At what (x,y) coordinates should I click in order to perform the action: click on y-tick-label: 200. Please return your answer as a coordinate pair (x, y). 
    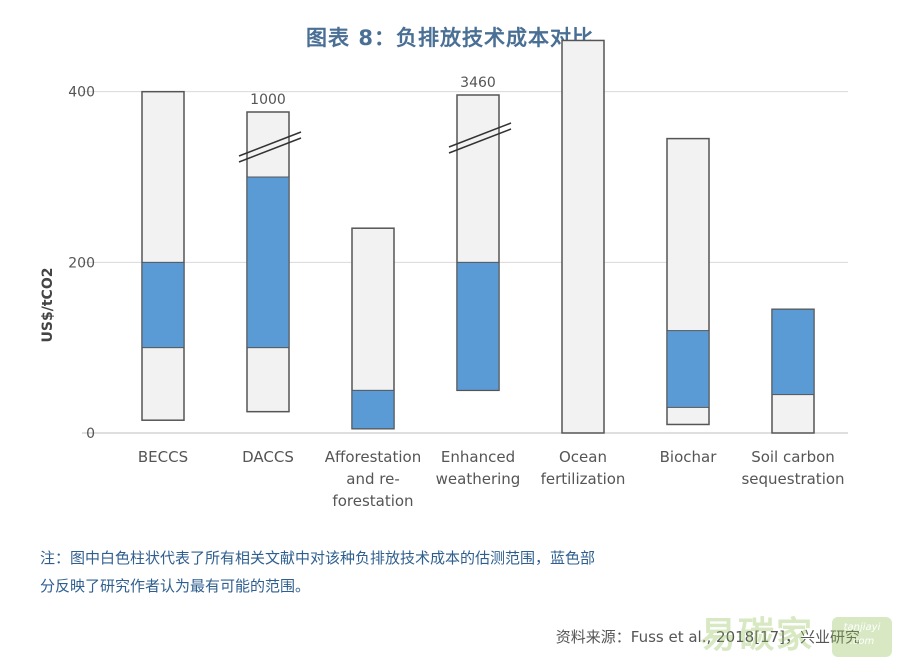
    Looking at the image, I should click on (81, 263).